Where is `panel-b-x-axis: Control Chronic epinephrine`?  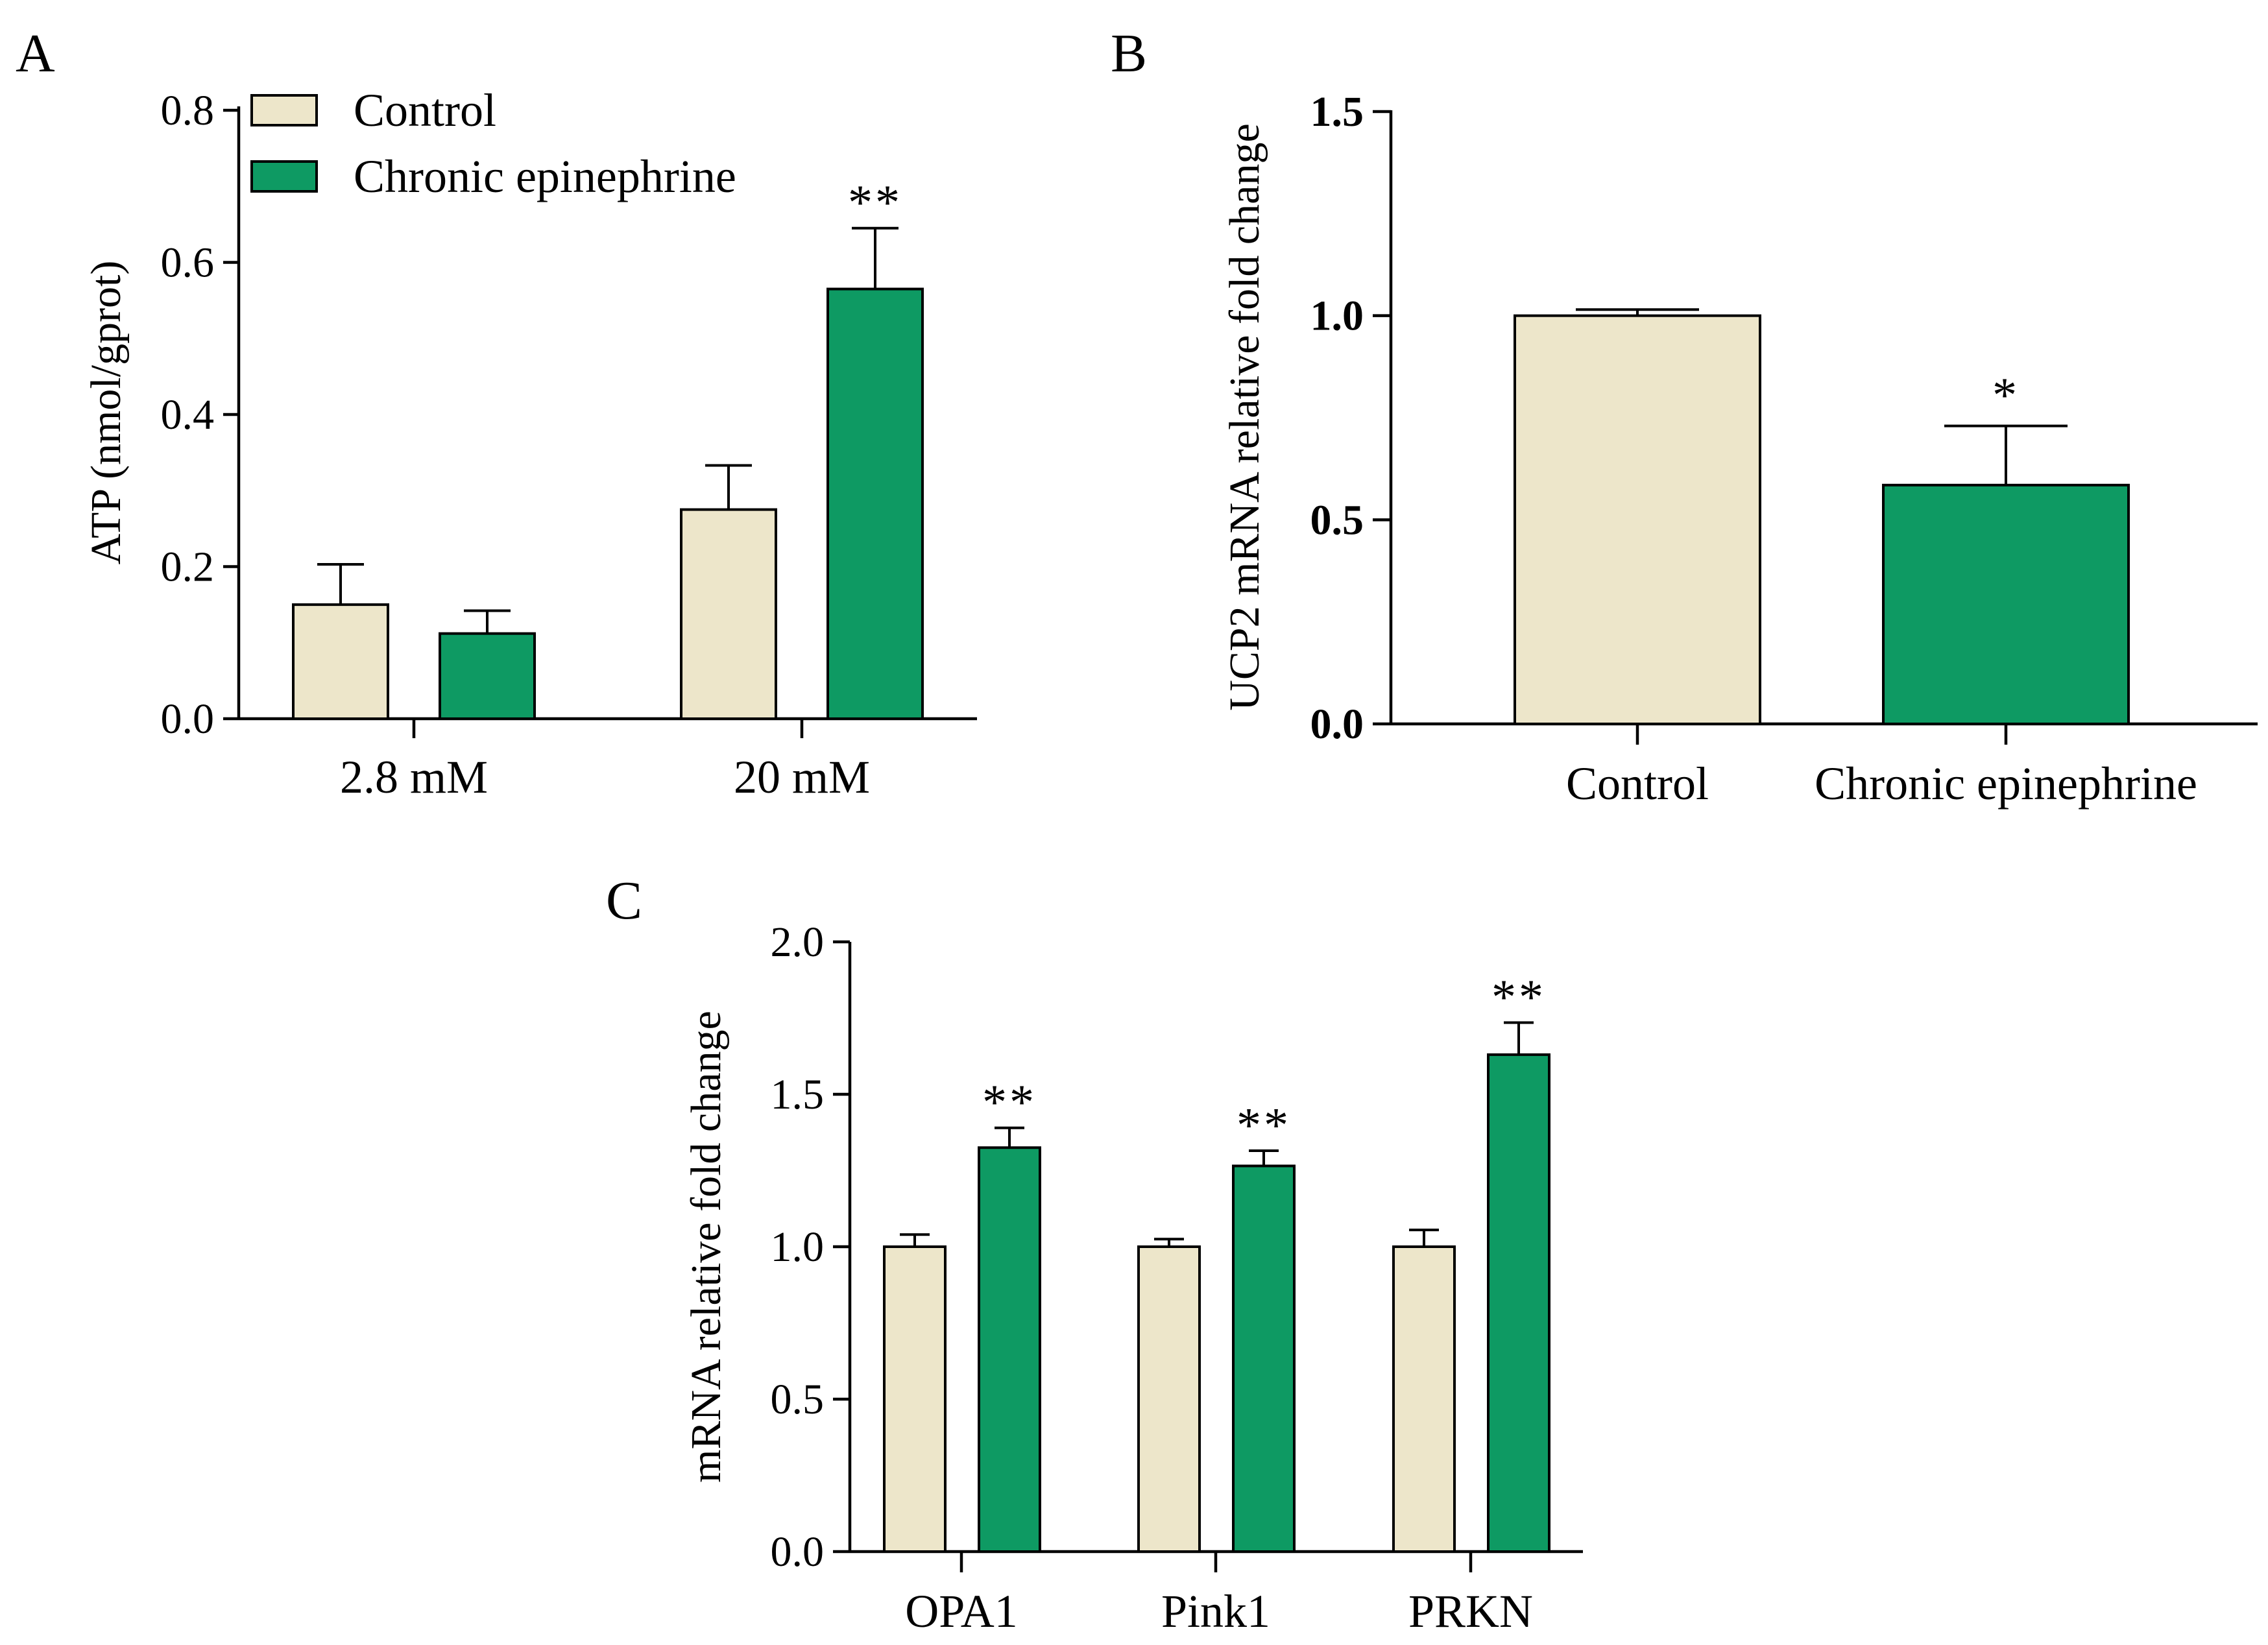 panel-b-x-axis: Control Chronic epinephrine is located at coordinates (1824, 766).